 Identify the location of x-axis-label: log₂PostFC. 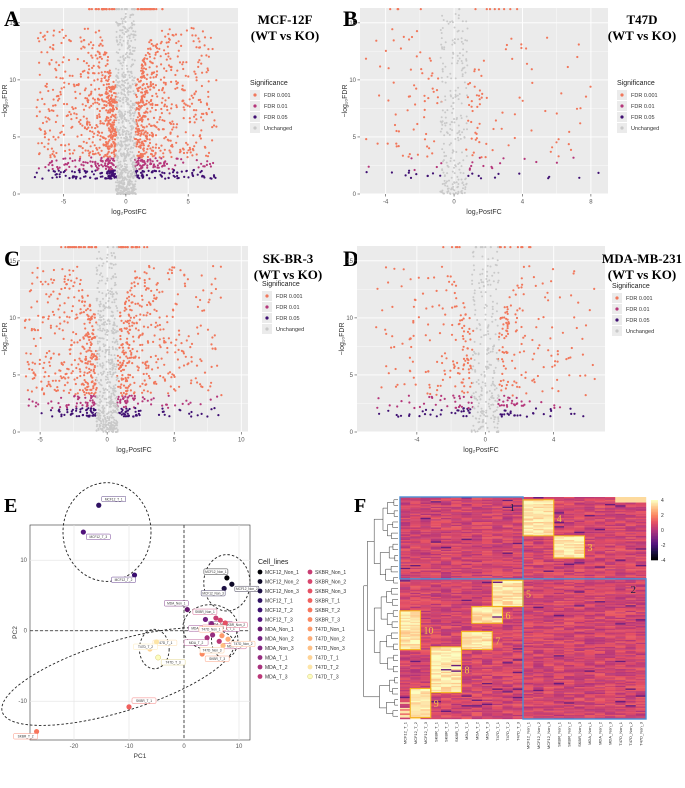
(483, 212).